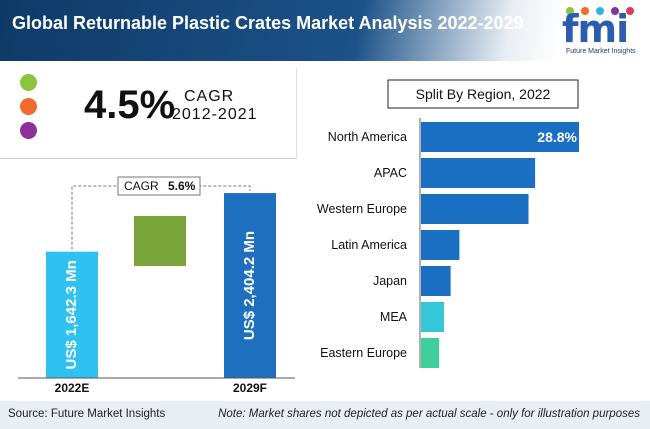 Image resolution: width=650 pixels, height=429 pixels. Describe the element at coordinates (369, 245) in the screenshot. I see `region-label: Latin America` at that location.